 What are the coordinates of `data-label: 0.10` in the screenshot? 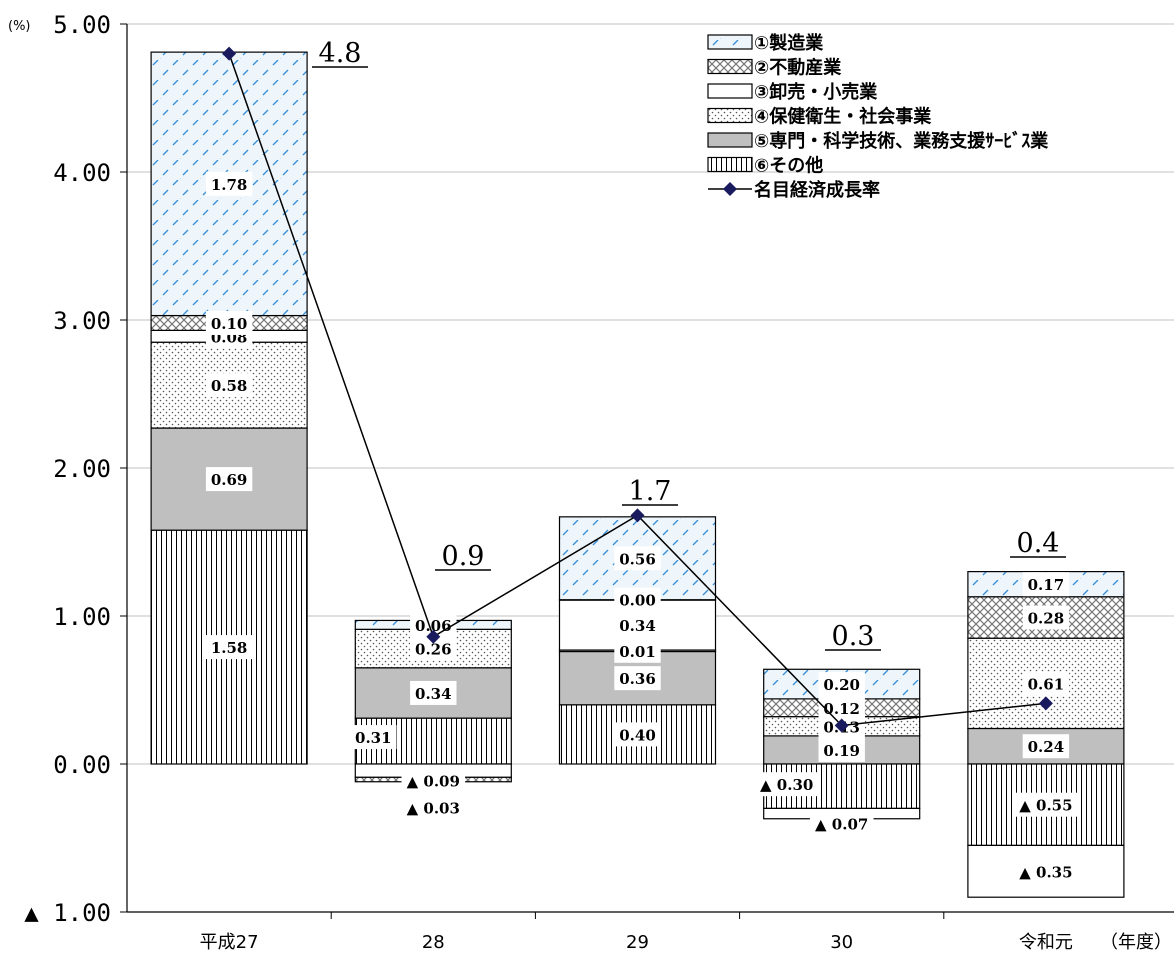 It's located at (229, 324).